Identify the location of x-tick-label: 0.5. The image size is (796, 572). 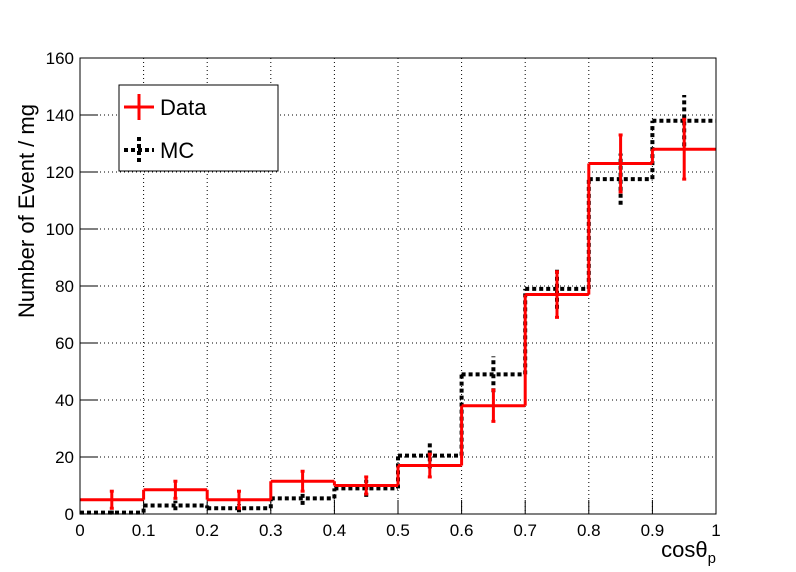
(398, 530).